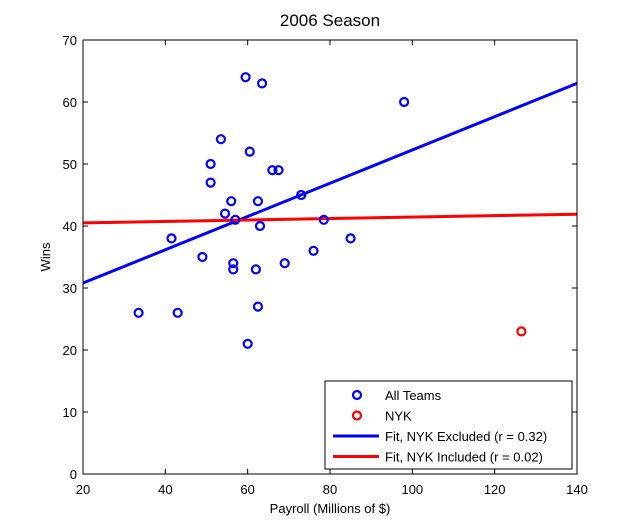 This screenshot has width=638, height=532. I want to click on legend-box, so click(448, 425).